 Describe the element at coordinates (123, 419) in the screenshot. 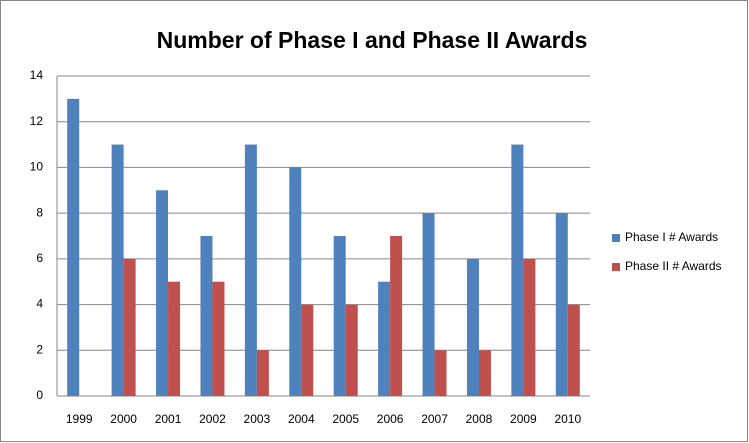

I see `x-tick-label: 2000` at that location.